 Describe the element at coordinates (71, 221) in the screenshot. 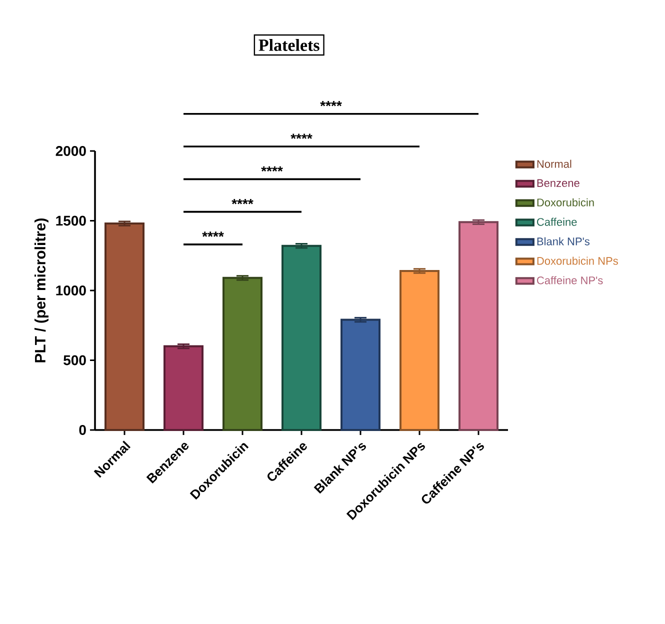

I see `y-tick-label: 1500` at that location.